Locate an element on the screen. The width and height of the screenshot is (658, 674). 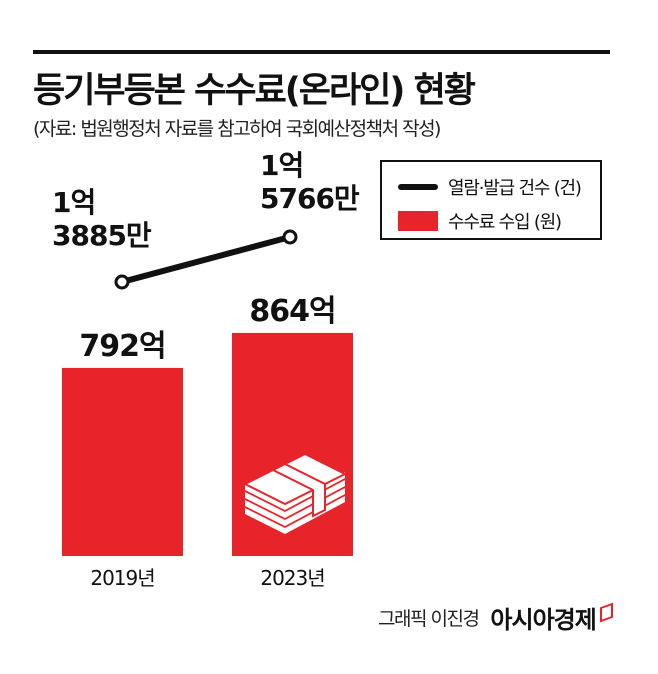
money-stack-icon is located at coordinates (295, 493).